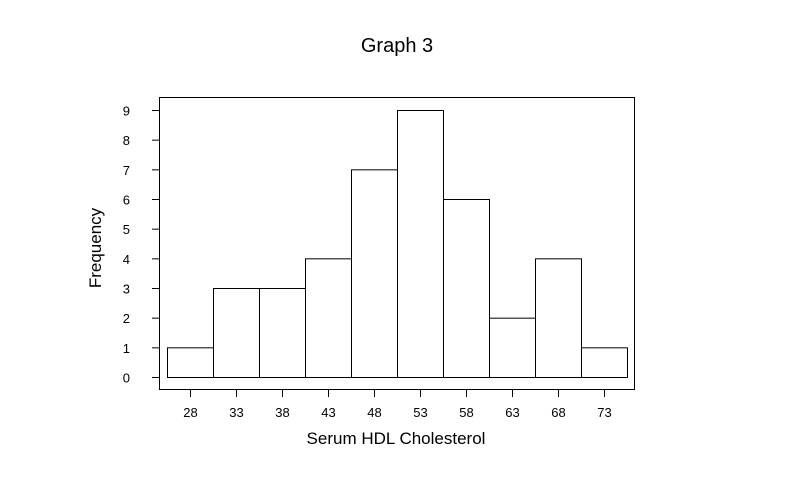  Describe the element at coordinates (126, 378) in the screenshot. I see `y-tick-label-0: 0` at that location.